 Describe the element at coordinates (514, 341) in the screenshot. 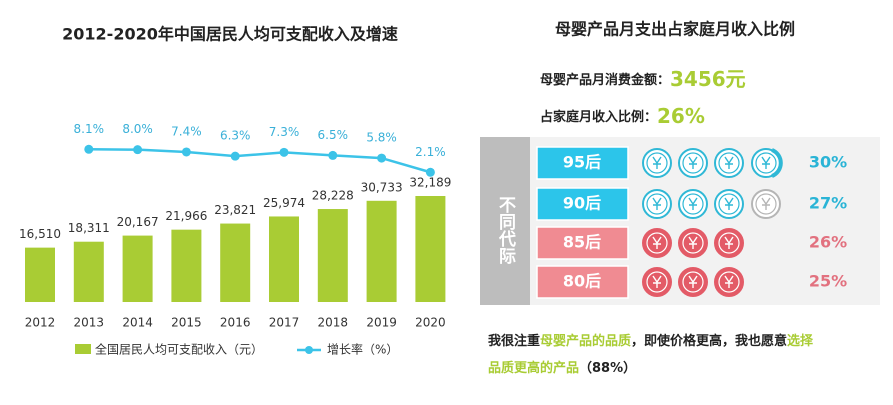

I see `note-part: 我很注重` at that location.